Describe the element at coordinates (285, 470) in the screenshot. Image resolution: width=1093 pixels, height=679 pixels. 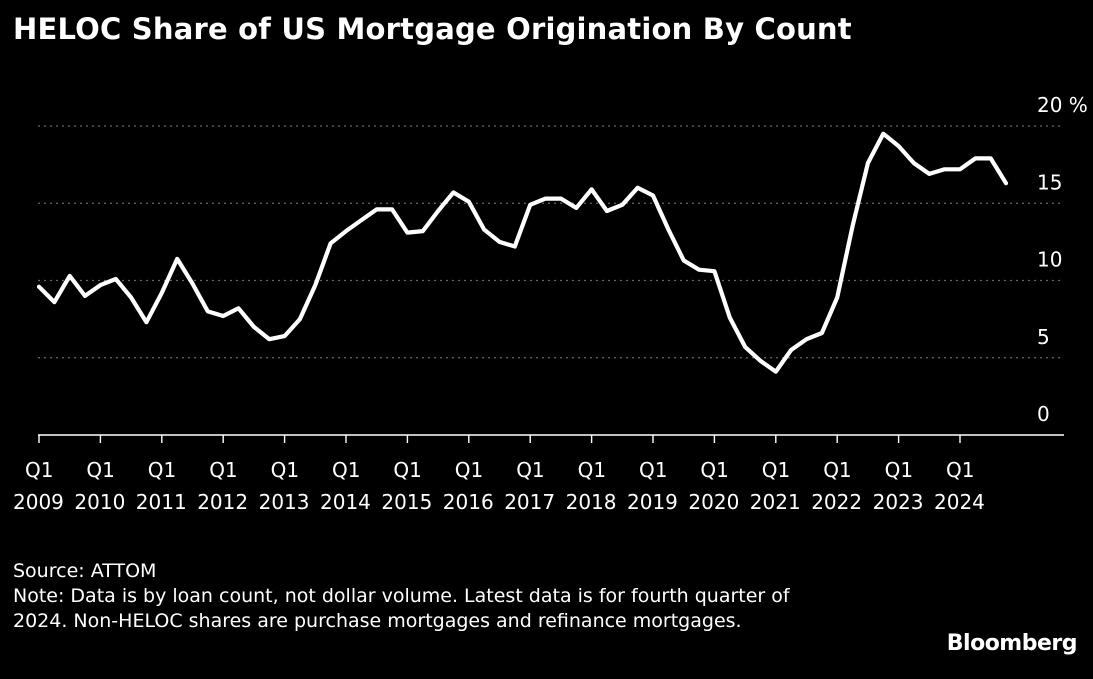
I see `x-tick-quarter-2013: Q1` at that location.